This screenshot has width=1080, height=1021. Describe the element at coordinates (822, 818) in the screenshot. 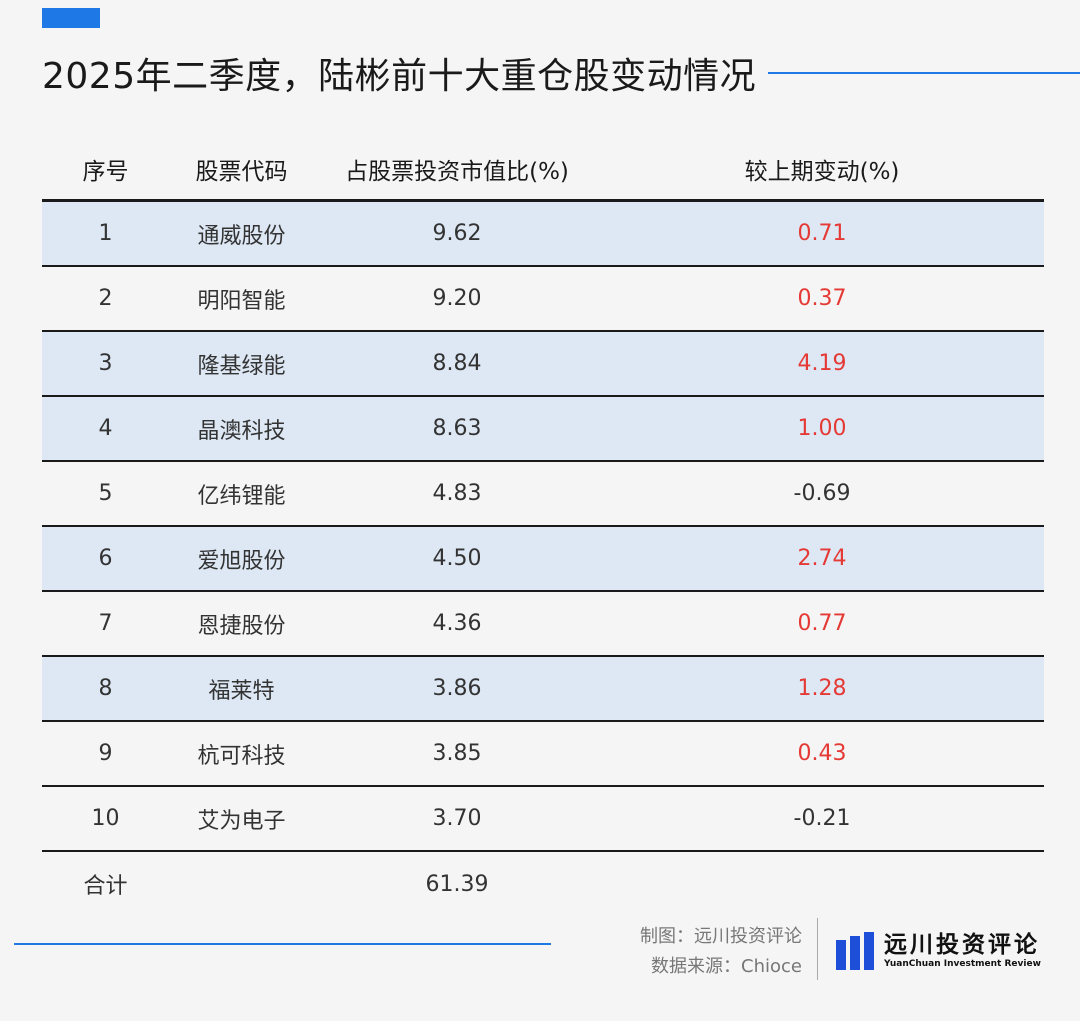

I see `row-change: -0.21` at that location.